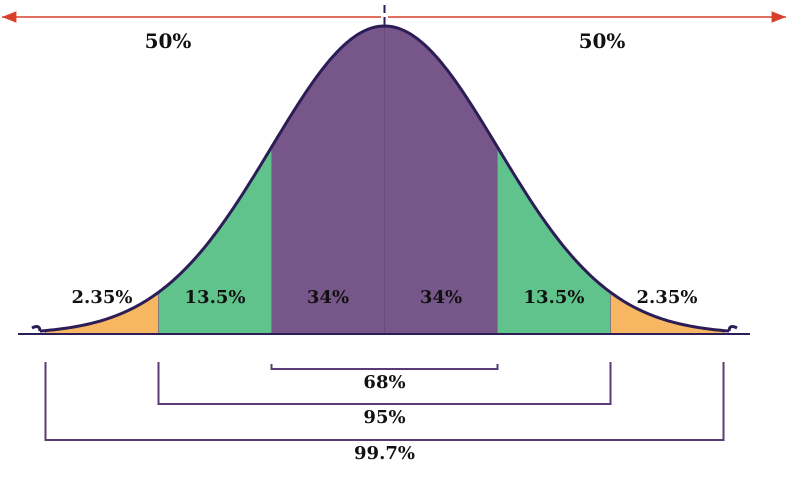 This screenshot has height=484, width=788. I want to click on right-half-label: 50%, so click(602, 41).